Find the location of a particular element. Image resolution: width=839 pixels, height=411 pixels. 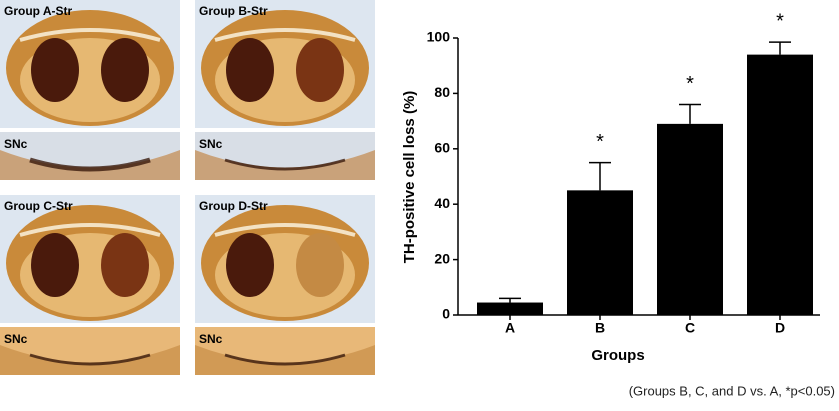

y-tick-label: 100 is located at coordinates (439, 37).